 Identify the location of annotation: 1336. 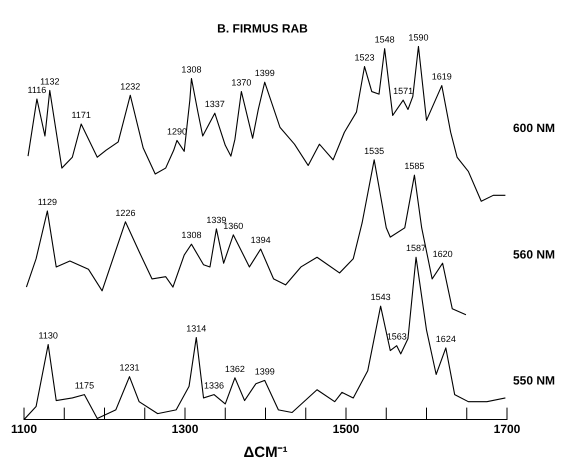
(214, 385).